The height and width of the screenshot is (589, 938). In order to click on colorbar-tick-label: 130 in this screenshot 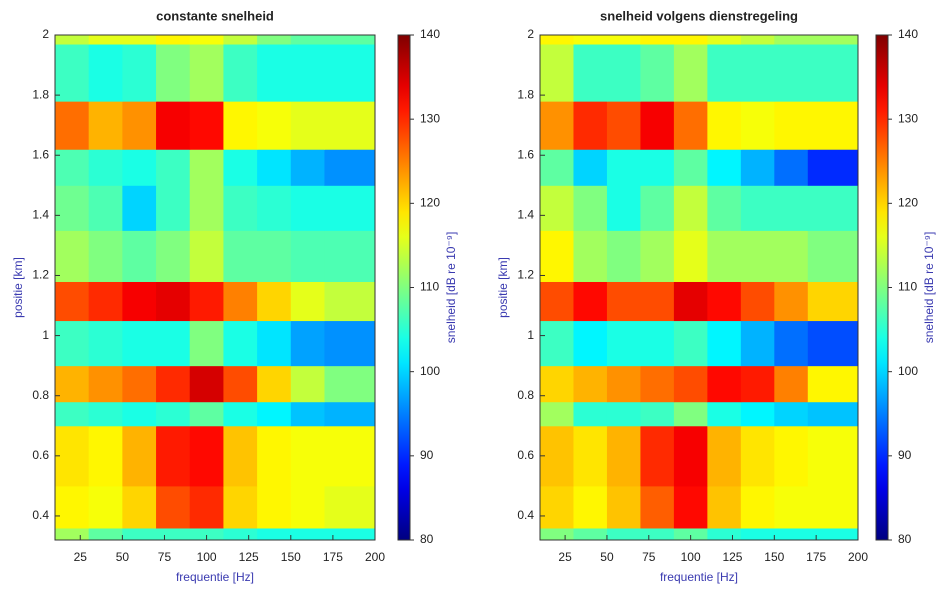, I will do `click(908, 118)`.